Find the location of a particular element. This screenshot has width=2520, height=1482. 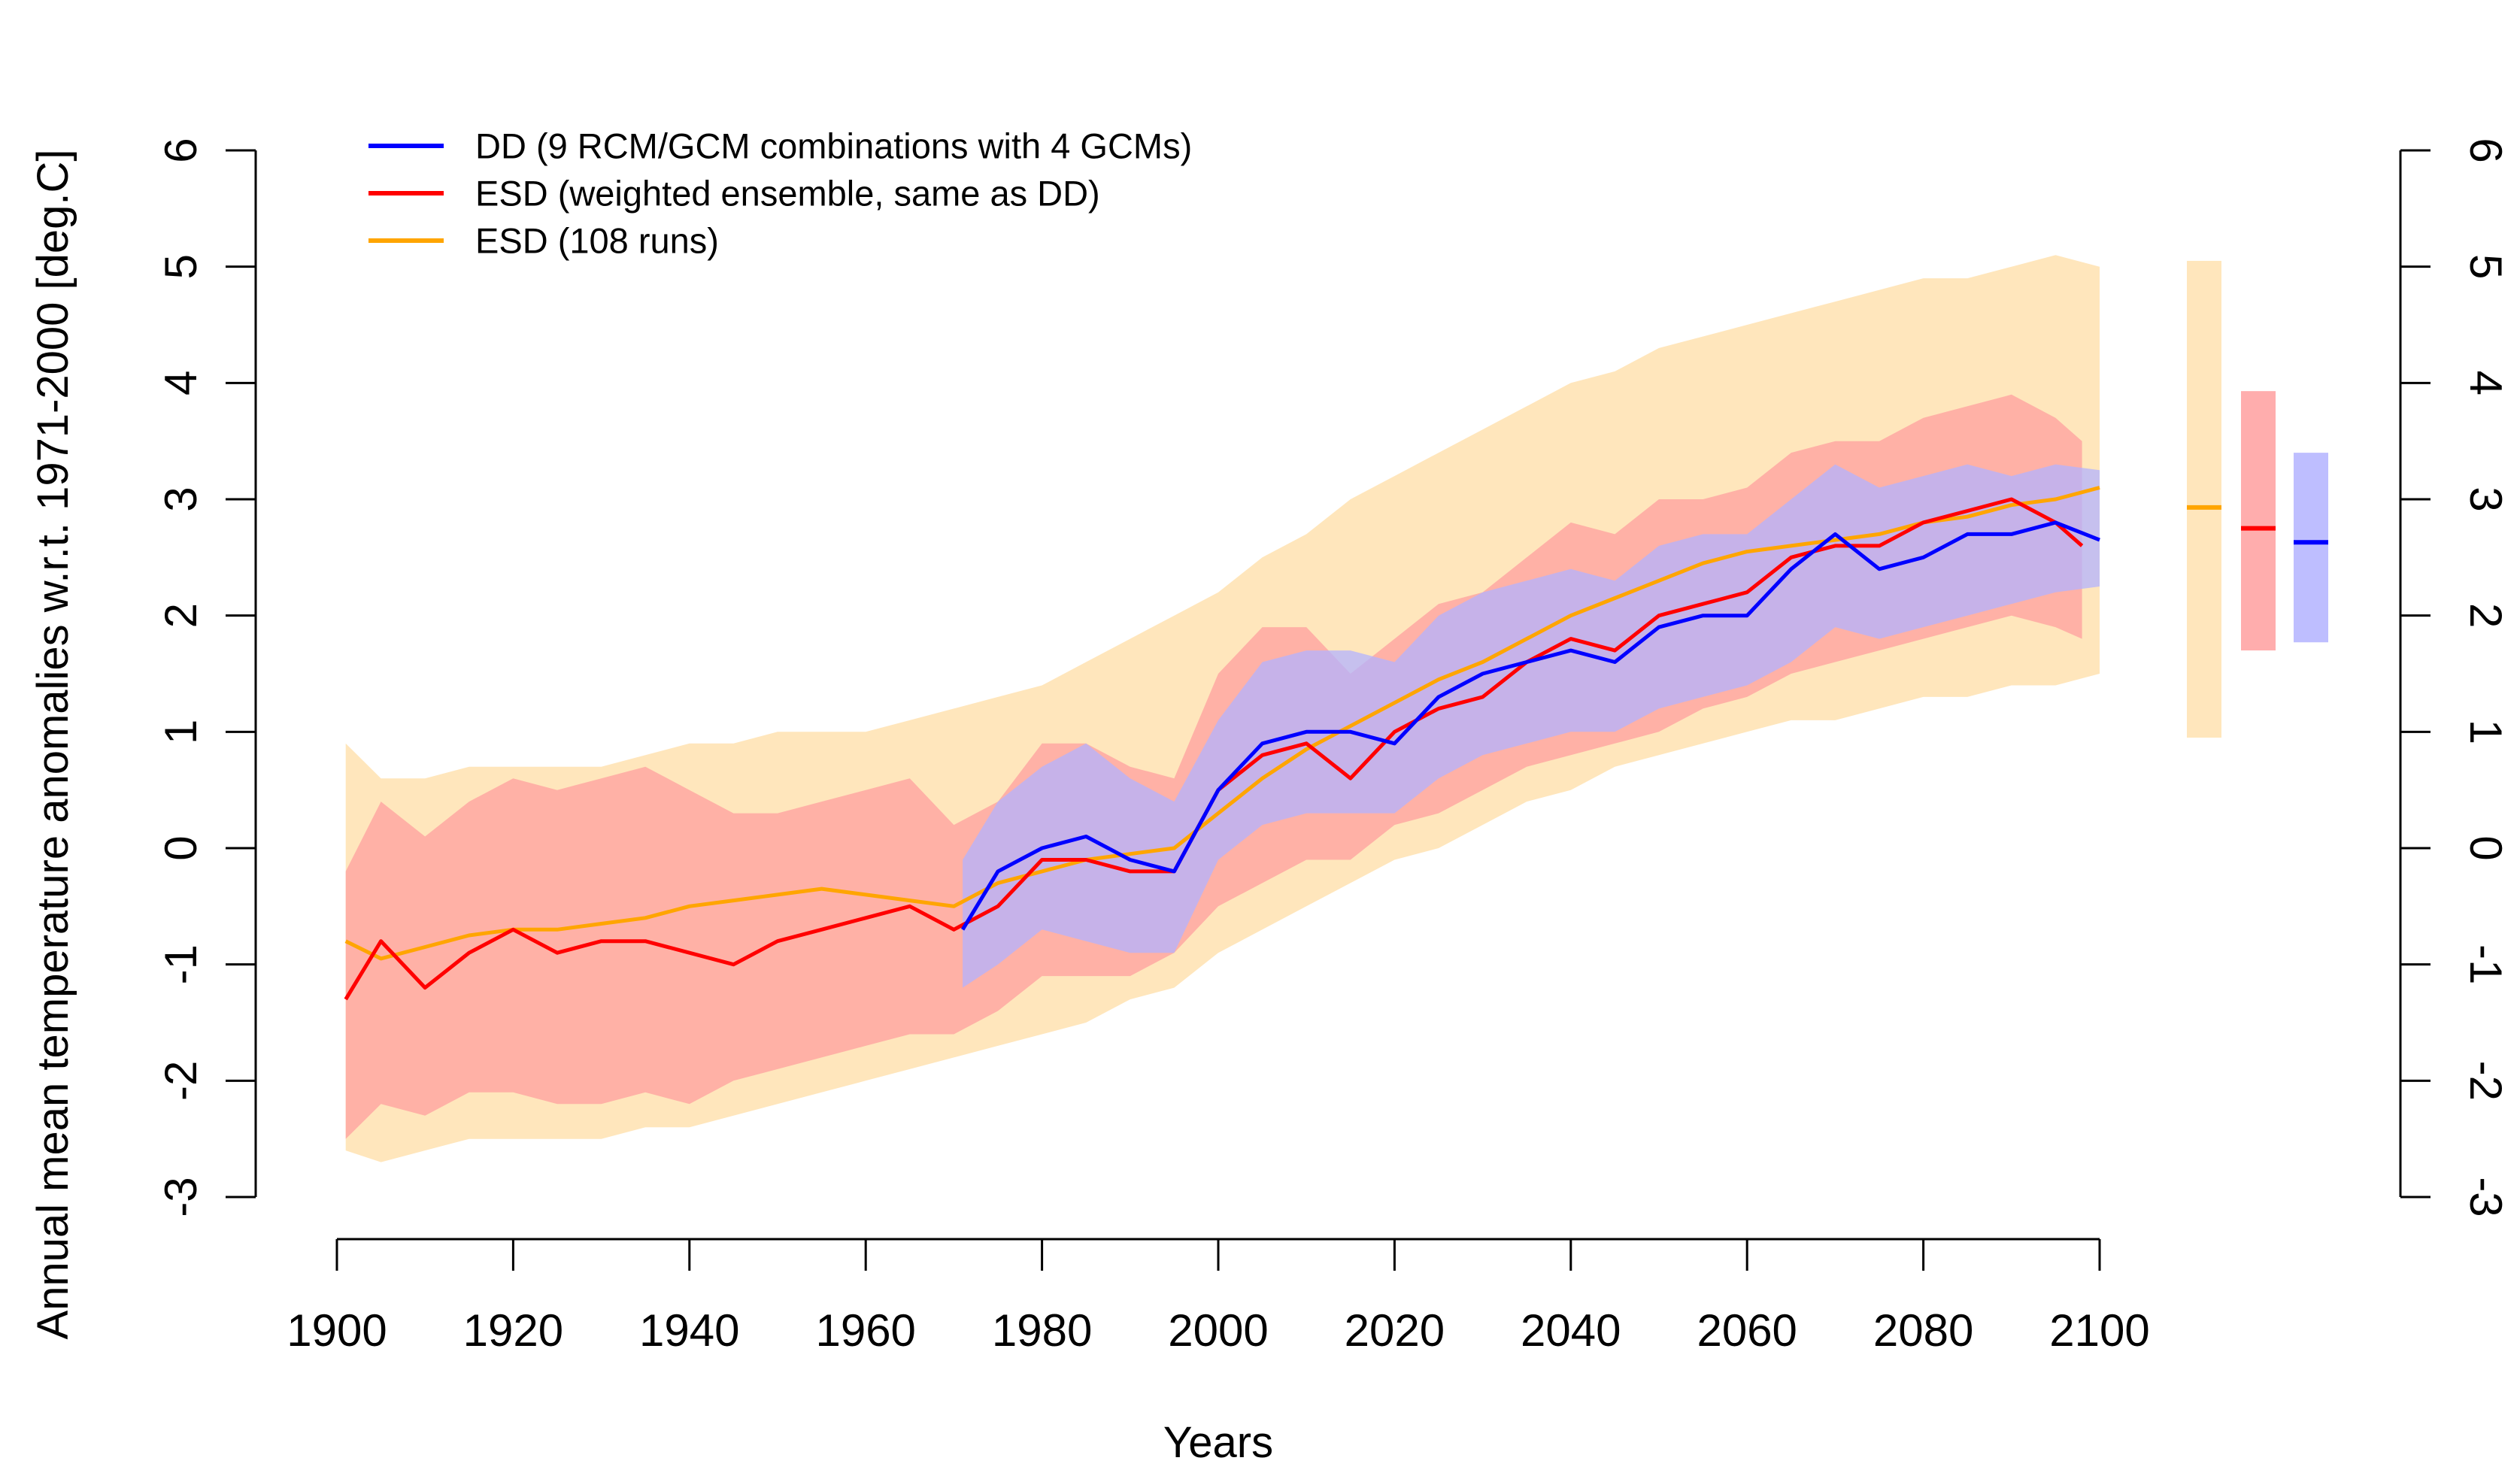

y-tick-label-left: -2 is located at coordinates (181, 1081).